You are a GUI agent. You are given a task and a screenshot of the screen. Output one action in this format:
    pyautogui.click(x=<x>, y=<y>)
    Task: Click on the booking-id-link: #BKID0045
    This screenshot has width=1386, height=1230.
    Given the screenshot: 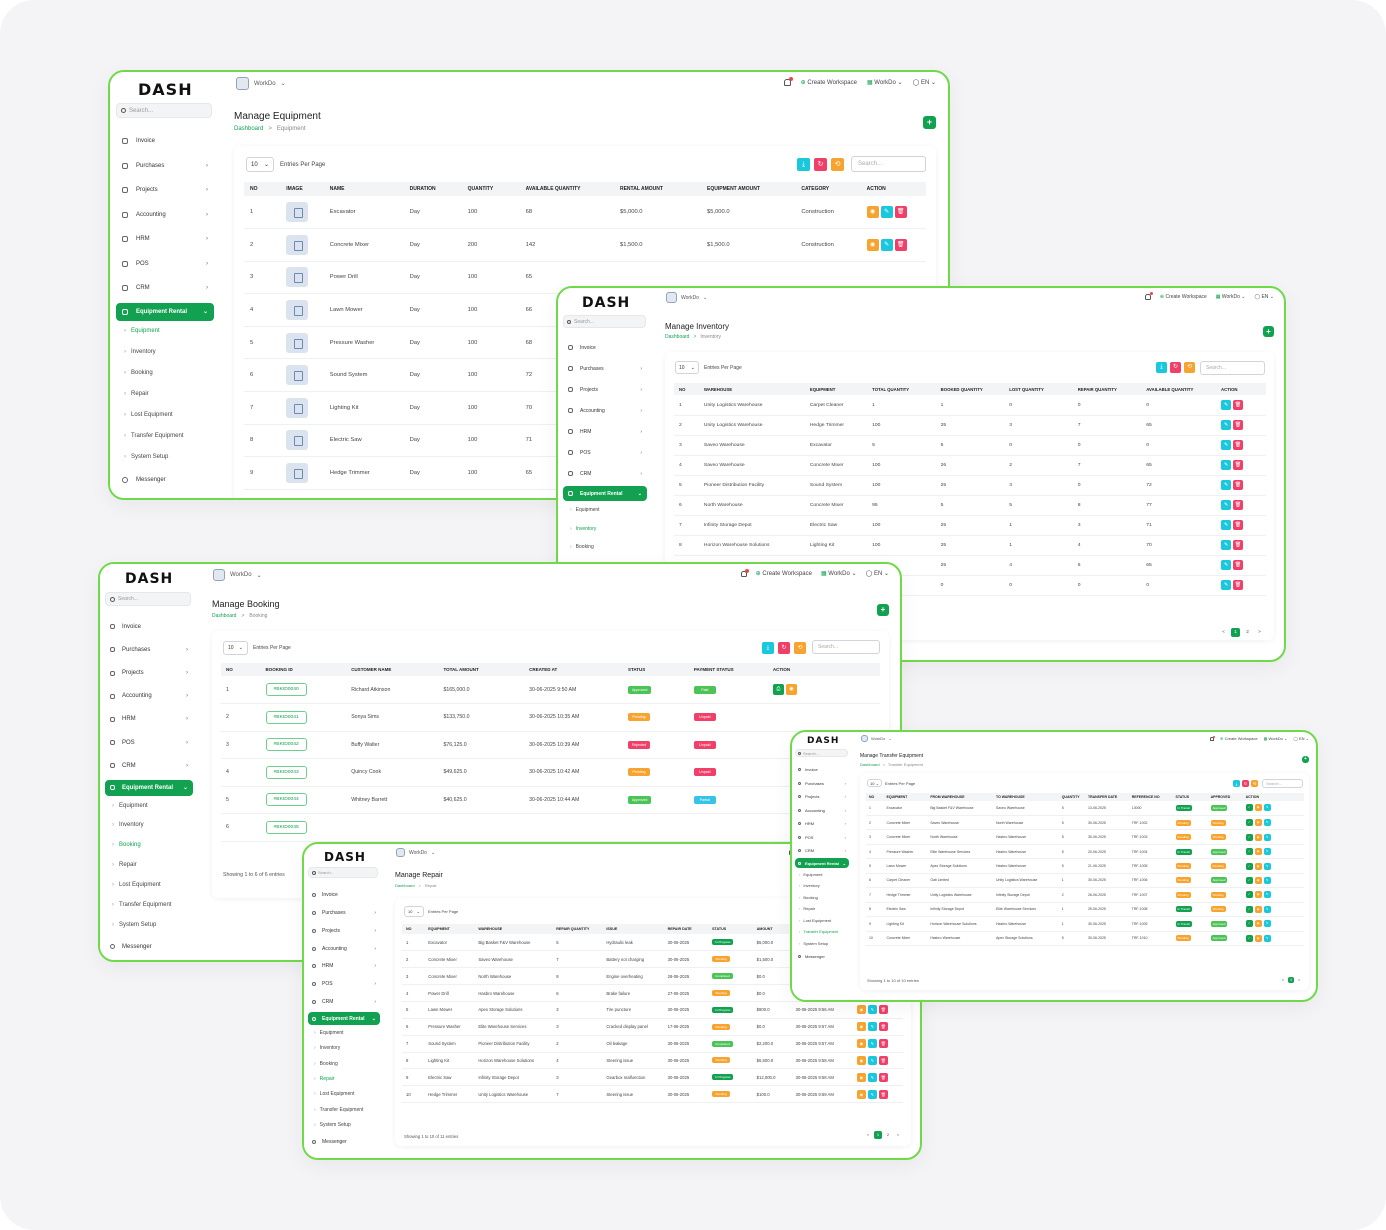 What is the action you would take?
    pyautogui.click(x=286, y=827)
    